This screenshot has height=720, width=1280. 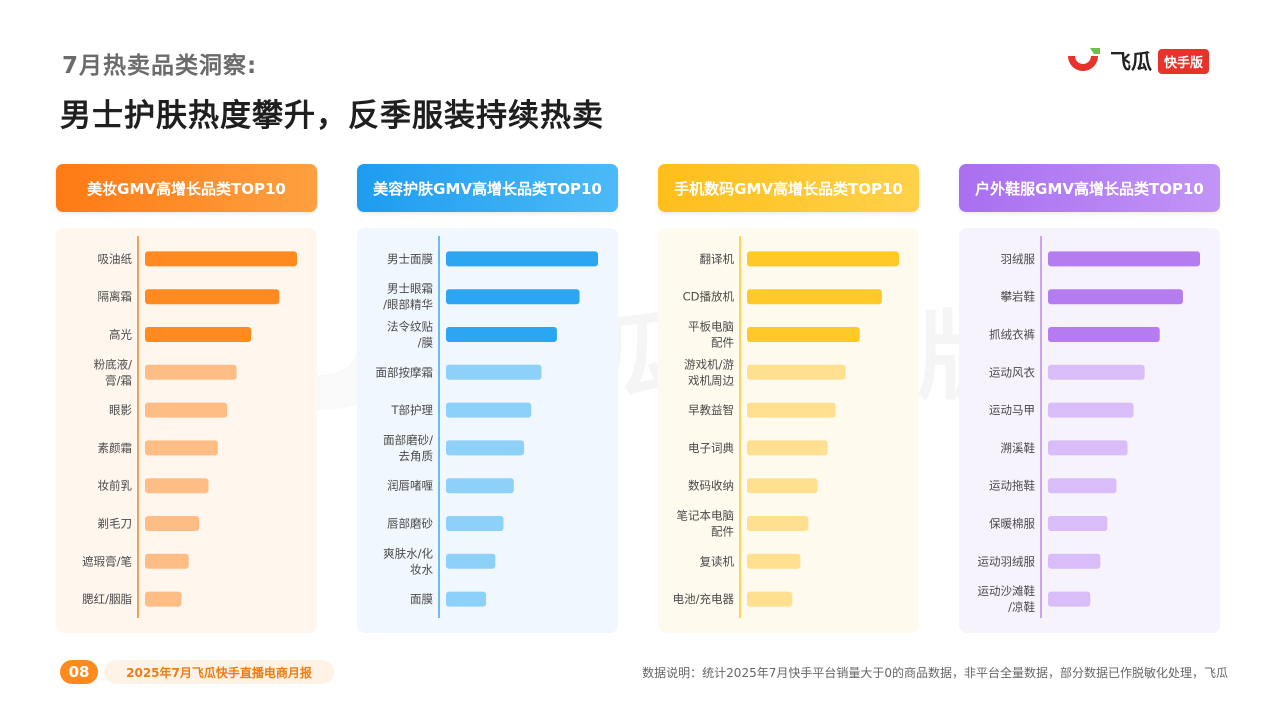 What do you see at coordinates (711, 410) in the screenshot?
I see `category-label: 早教益智` at bounding box center [711, 410].